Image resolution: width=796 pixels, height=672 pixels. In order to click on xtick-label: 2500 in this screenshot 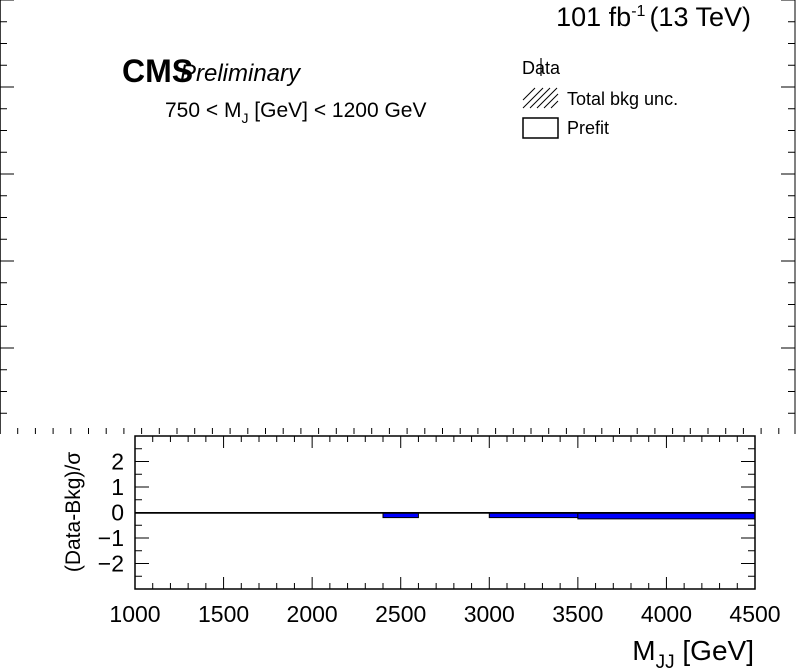, I will do `click(400, 614)`.